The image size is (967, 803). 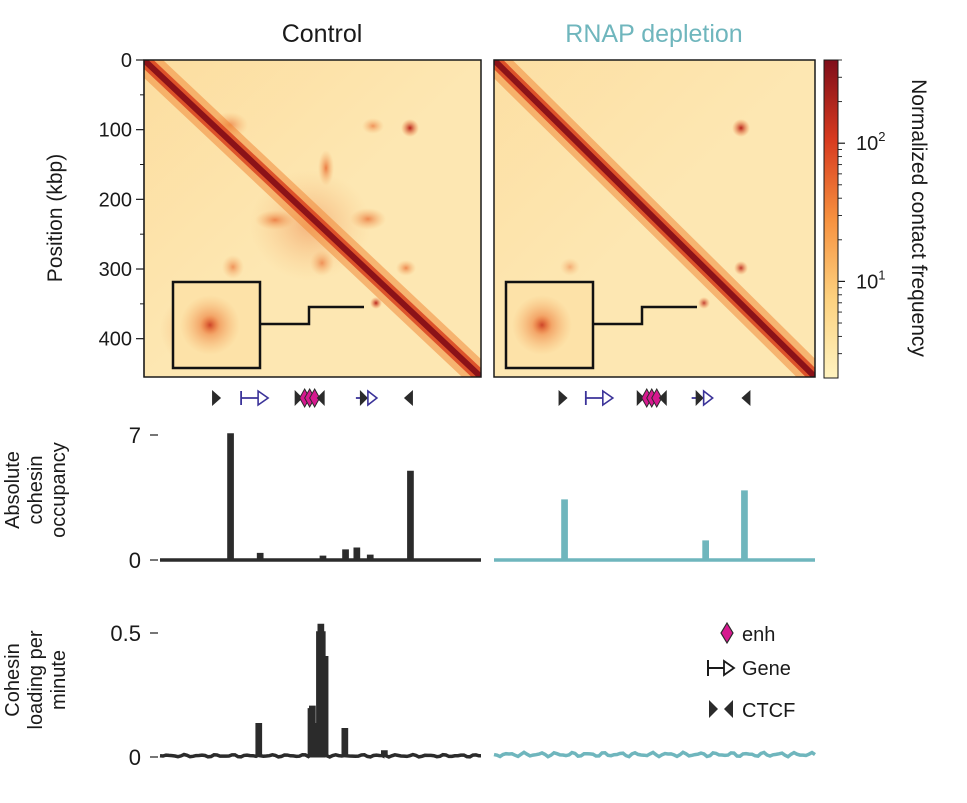 I want to click on loading-series-control, so click(x=320, y=691).